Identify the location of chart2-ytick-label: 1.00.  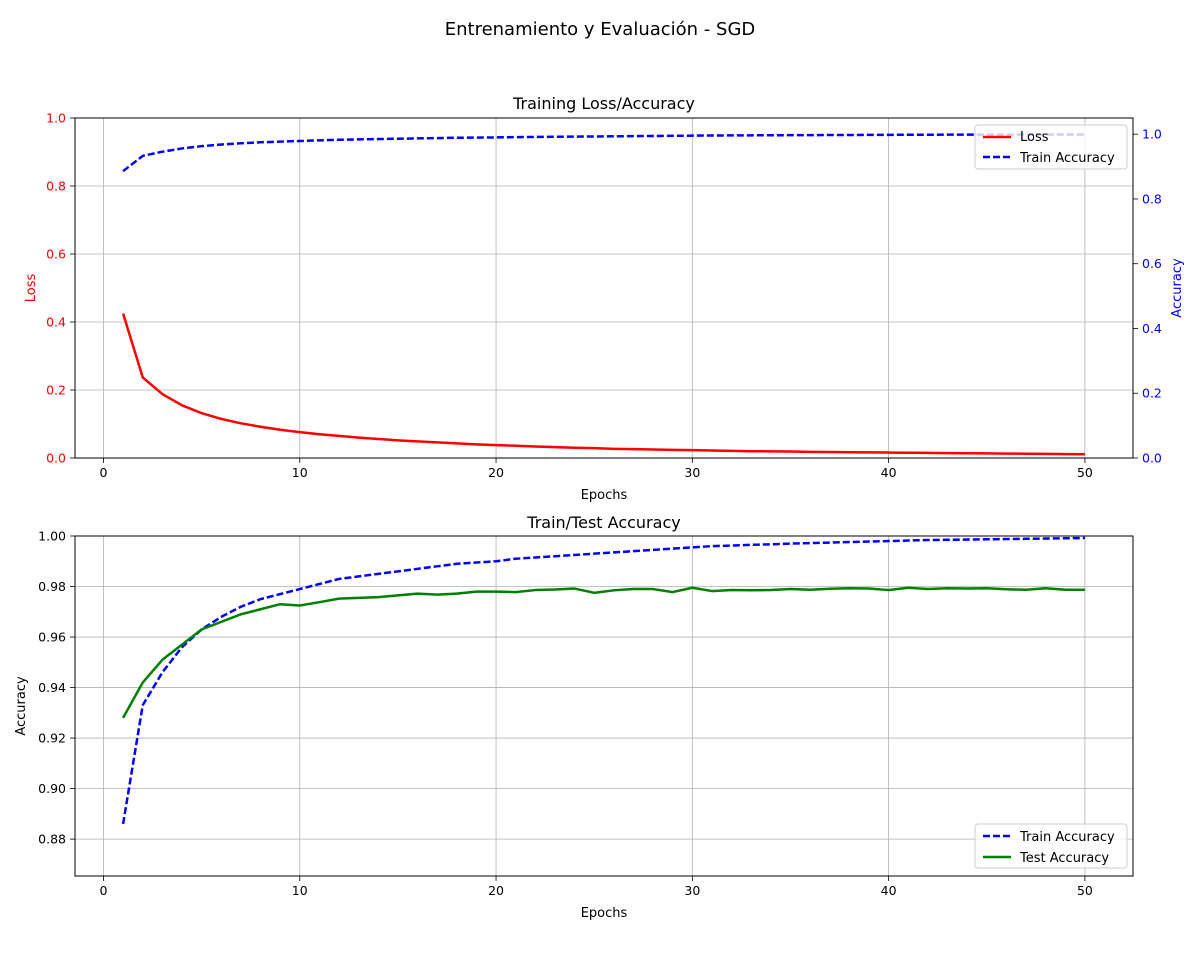
(52, 536).